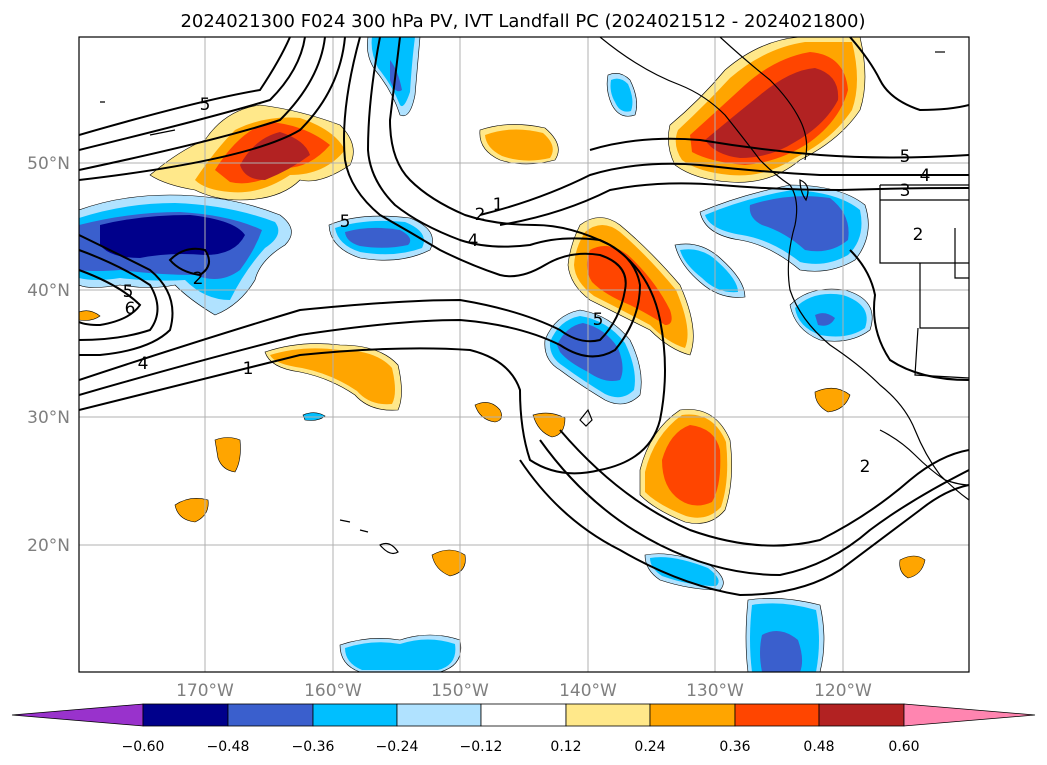 This screenshot has width=1047, height=765. What do you see at coordinates (48, 291) in the screenshot?
I see `lat-tick-label: 40°N` at bounding box center [48, 291].